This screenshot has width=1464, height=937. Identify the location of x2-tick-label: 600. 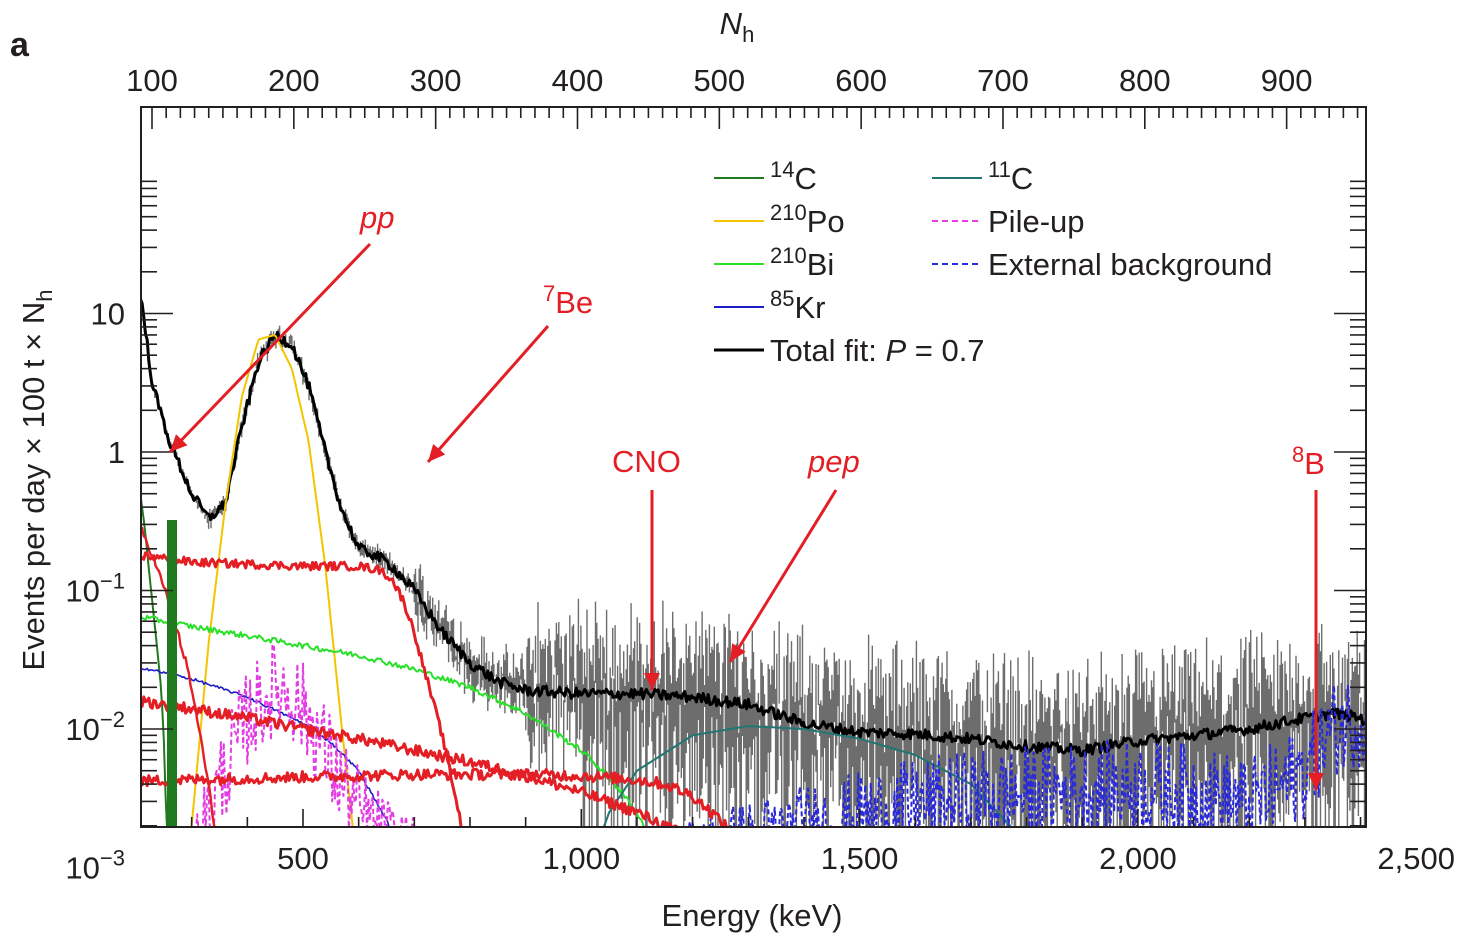
(861, 80).